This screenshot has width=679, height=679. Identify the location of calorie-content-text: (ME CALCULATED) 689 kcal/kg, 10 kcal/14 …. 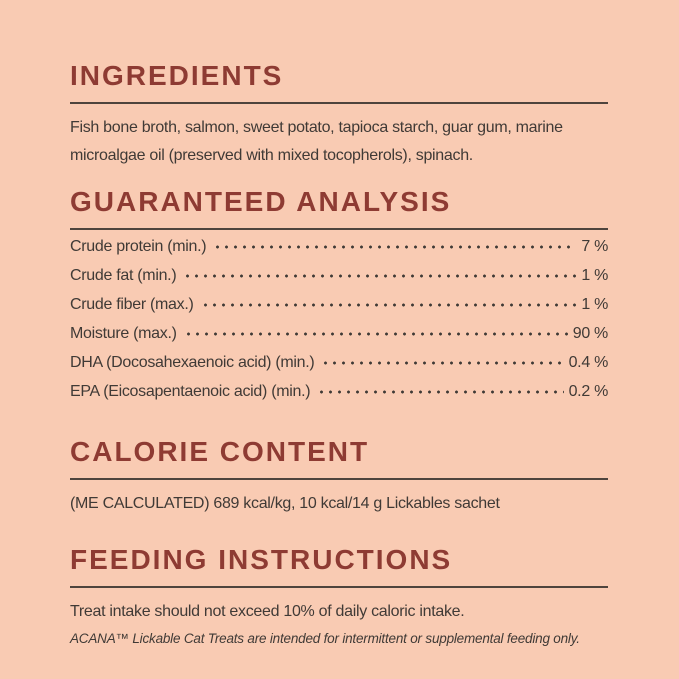
(285, 503).